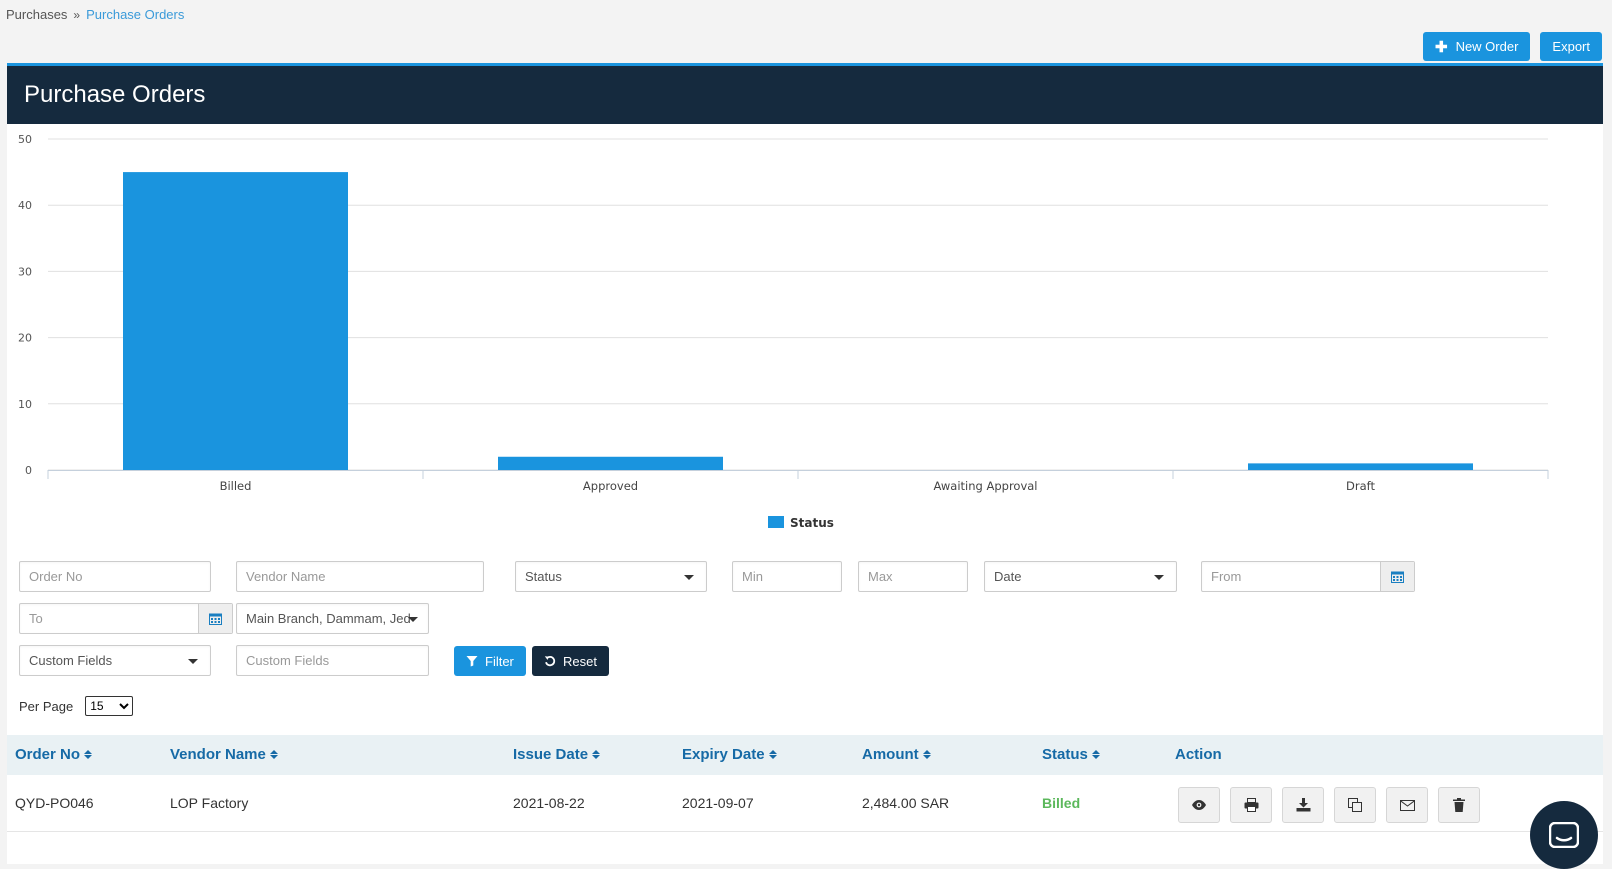 Image resolution: width=1612 pixels, height=869 pixels. I want to click on min-amount-input: Min, so click(787, 576).